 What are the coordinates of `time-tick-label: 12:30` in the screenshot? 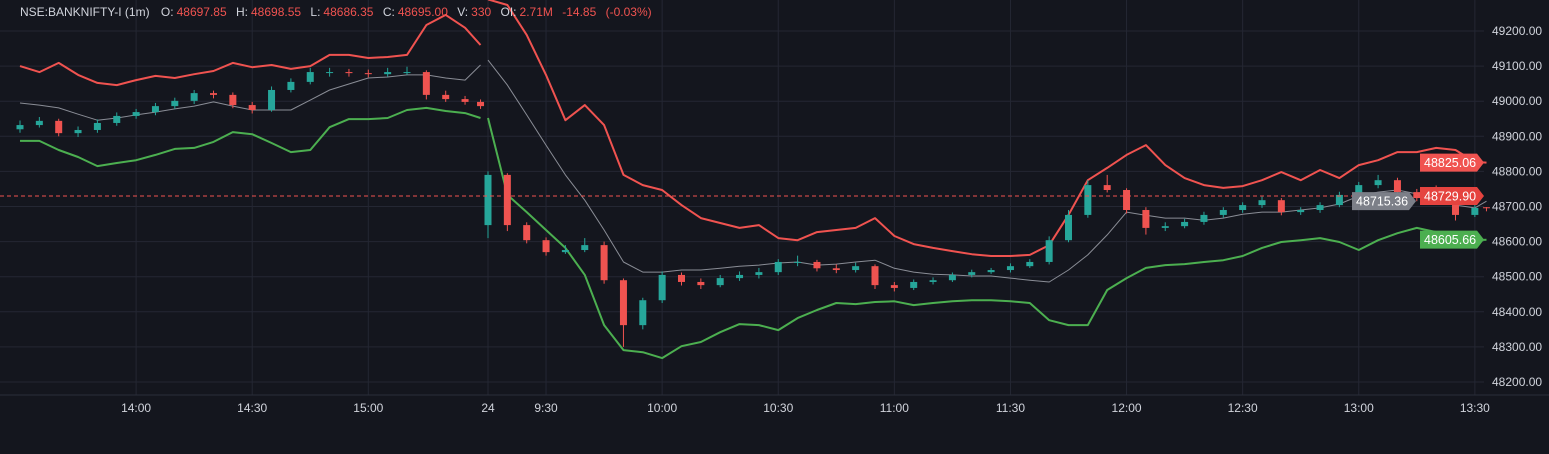 It's located at (1243, 408).